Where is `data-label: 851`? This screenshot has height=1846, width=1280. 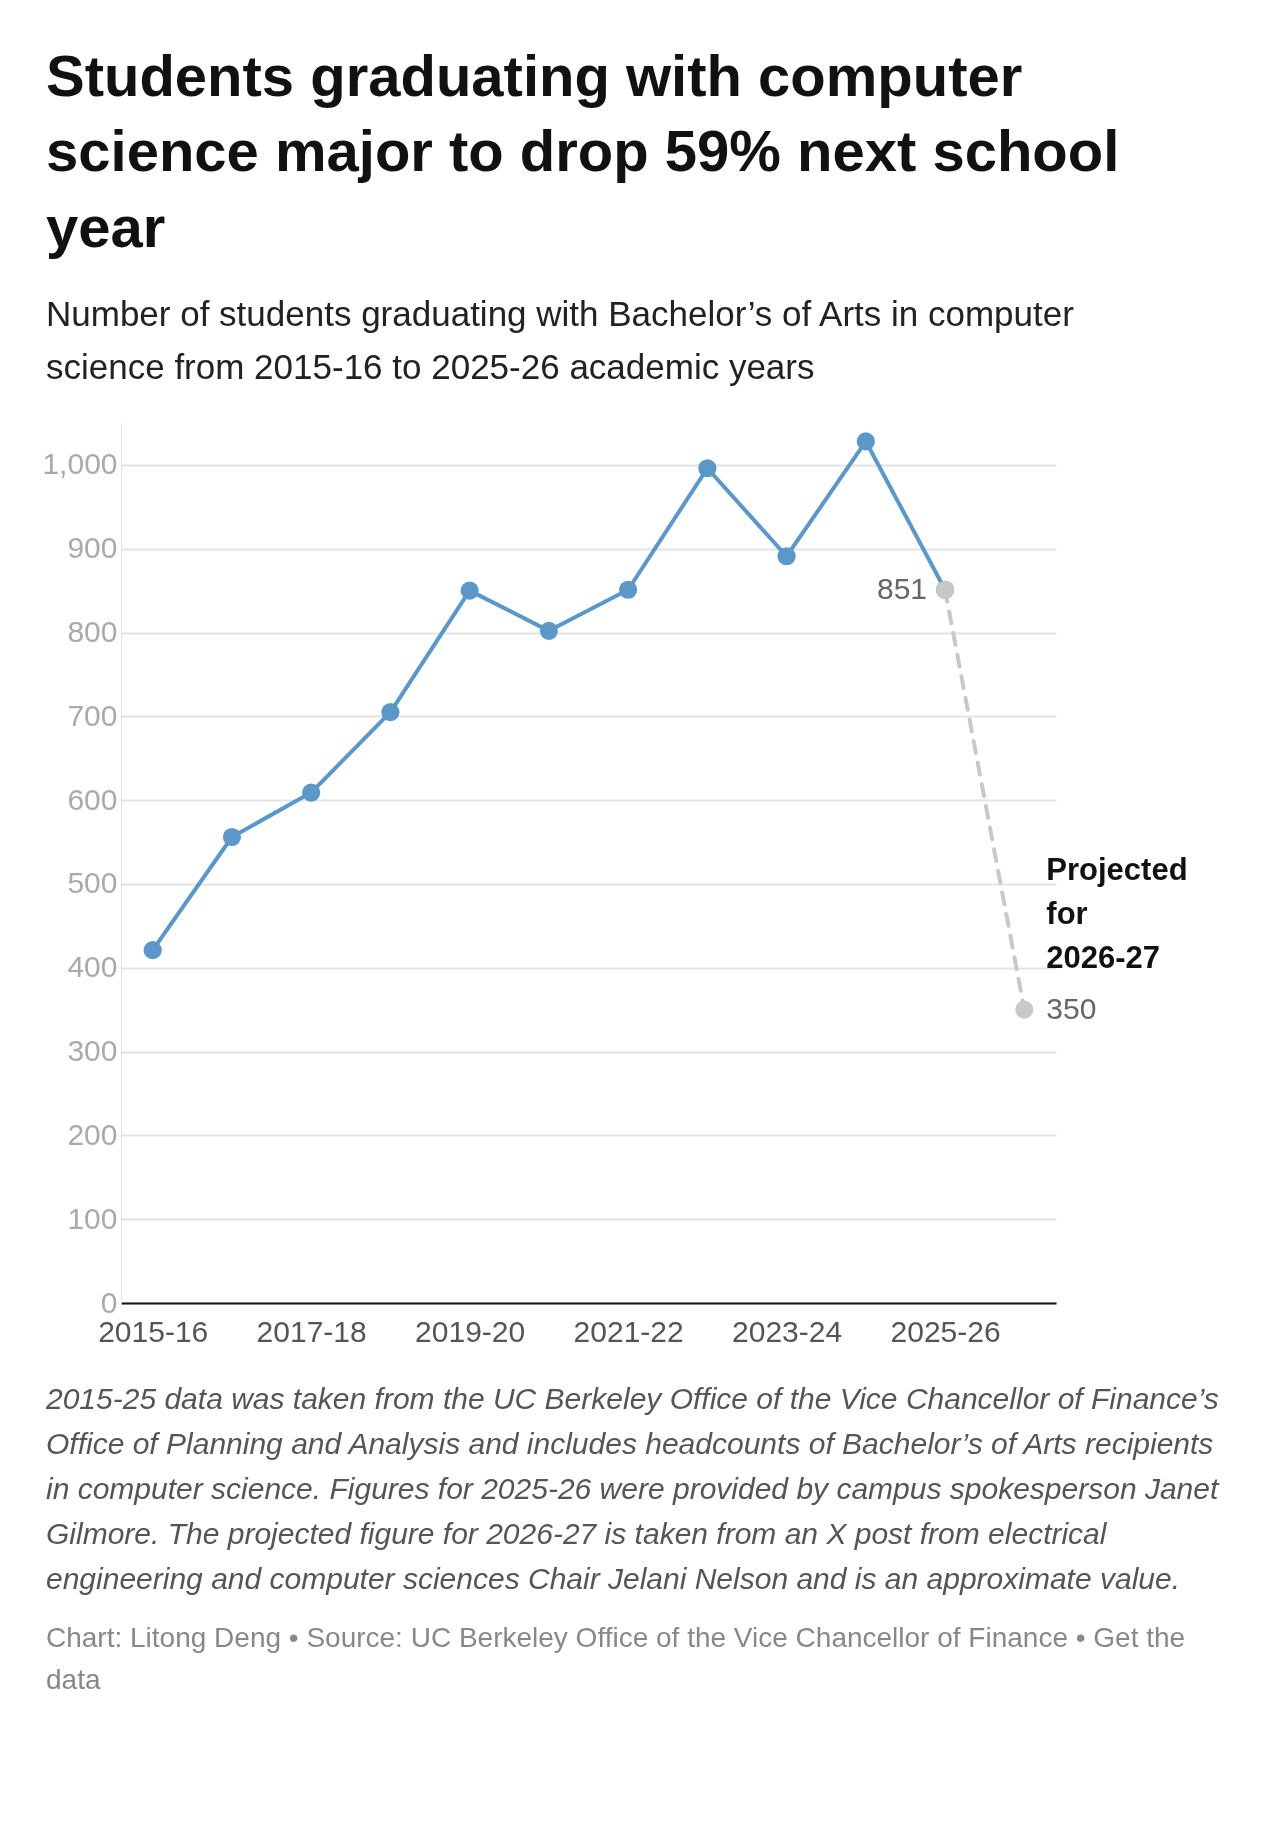 data-label: 851 is located at coordinates (902, 588).